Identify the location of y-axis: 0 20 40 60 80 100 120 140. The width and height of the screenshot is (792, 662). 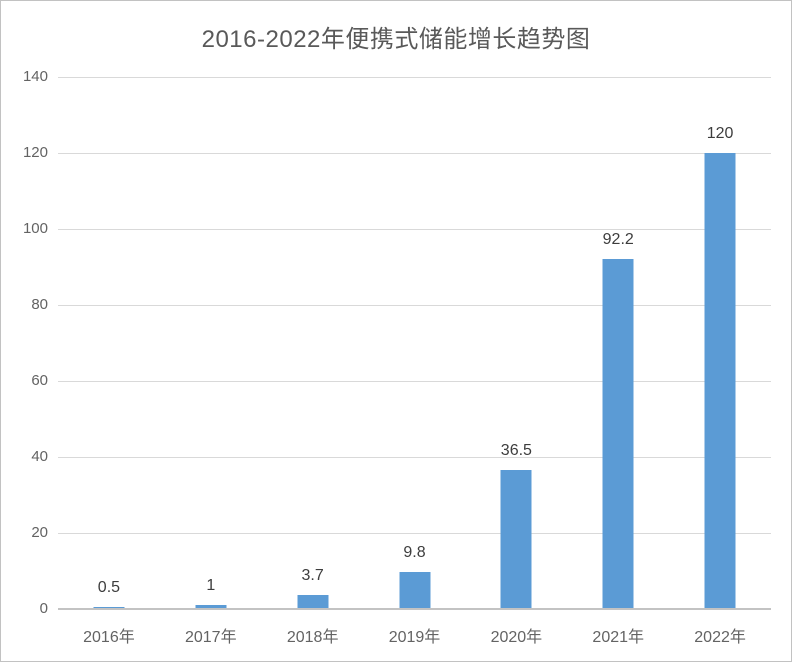
(24, 342).